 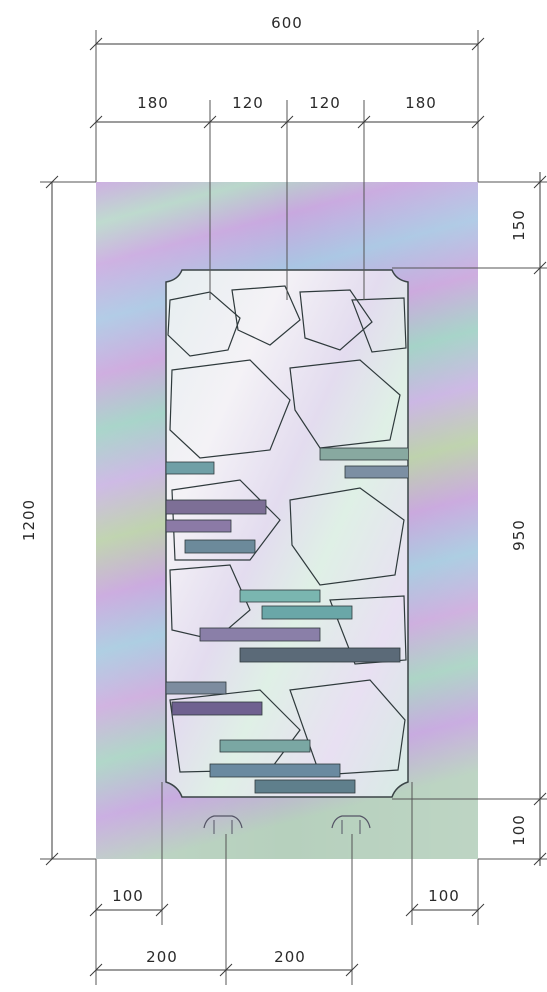 What do you see at coordinates (290, 957) in the screenshot?
I see `lamp-spacing-label: 200` at bounding box center [290, 957].